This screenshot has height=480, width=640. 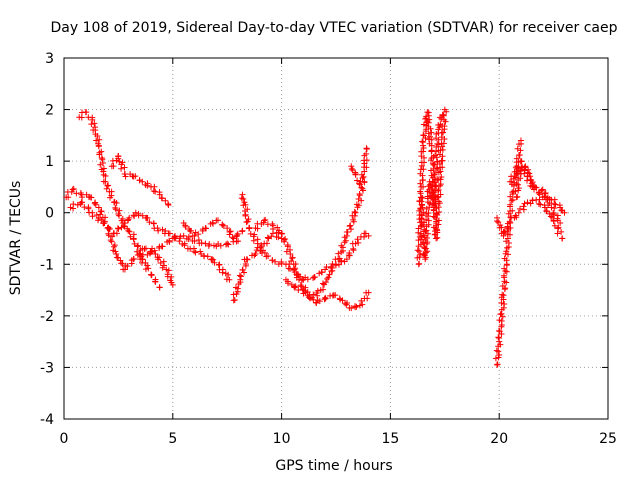 What do you see at coordinates (47, 265) in the screenshot?
I see `y-tick-label: -1` at bounding box center [47, 265].